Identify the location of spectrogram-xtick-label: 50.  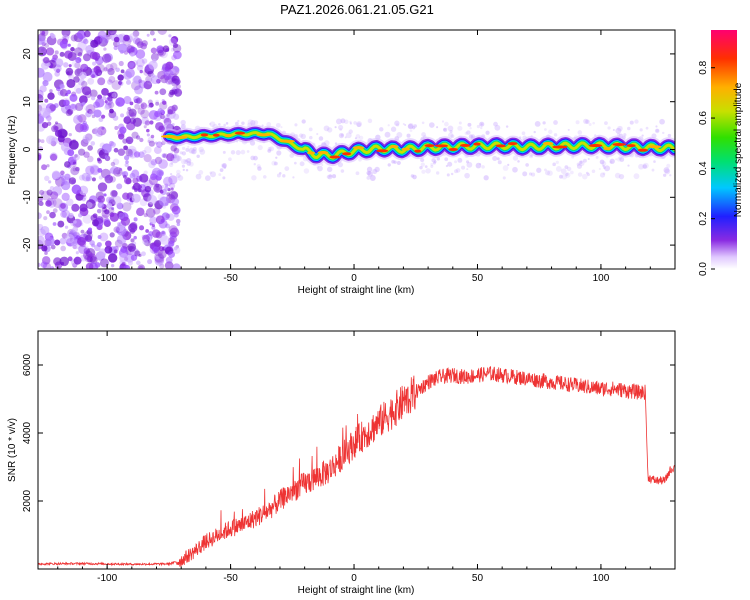
(478, 278).